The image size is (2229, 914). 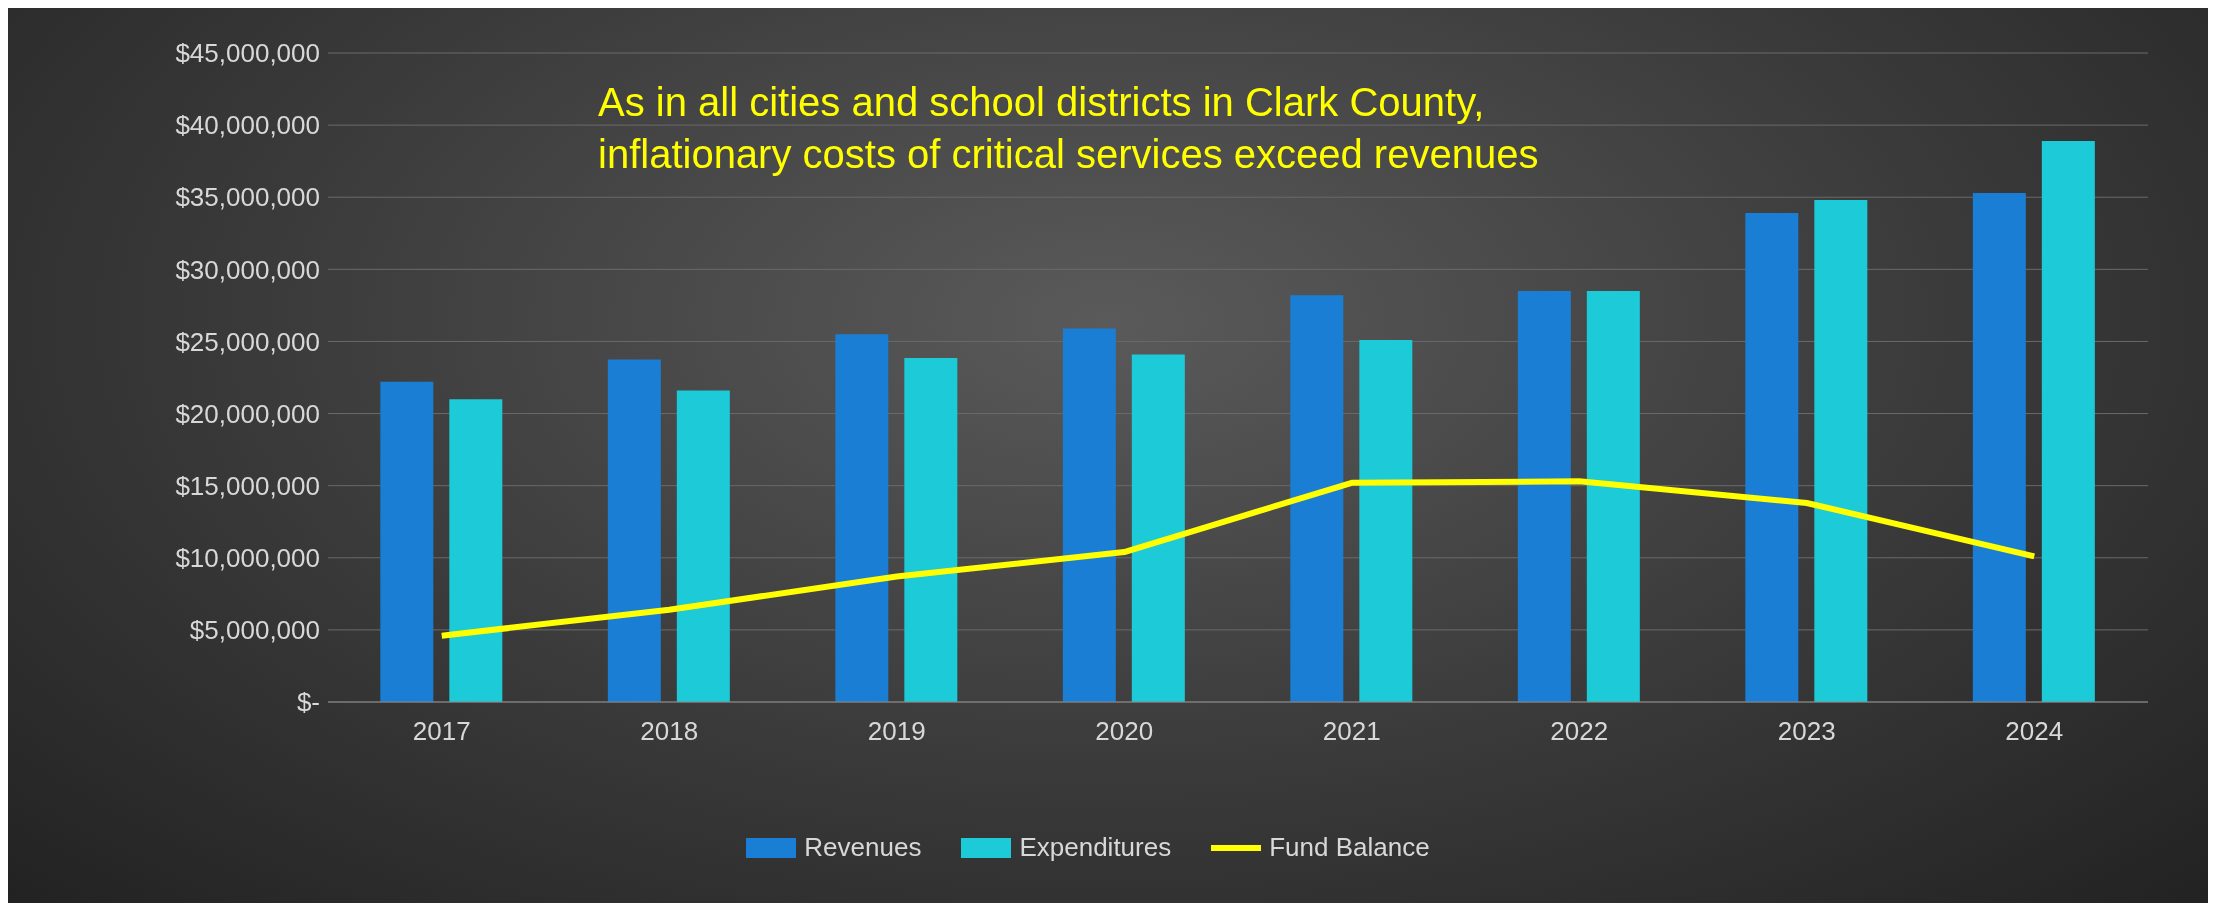 I want to click on x-tick-label: 2017, so click(x=441, y=731).